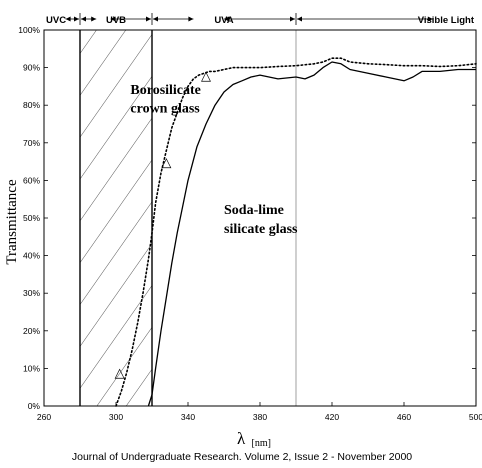  I want to click on y-axis-label: Transmittance, so click(12, 222).